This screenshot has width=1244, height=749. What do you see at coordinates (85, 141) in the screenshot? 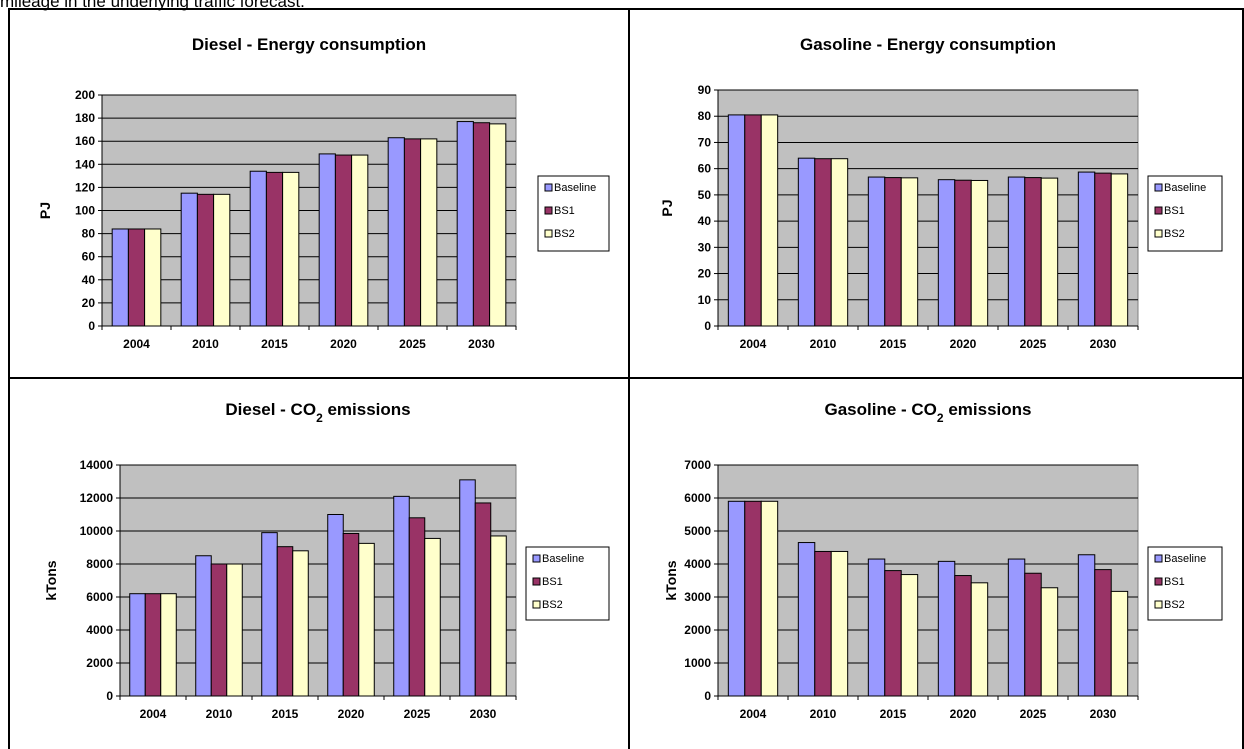
I see `y-tick-label: 160` at bounding box center [85, 141].